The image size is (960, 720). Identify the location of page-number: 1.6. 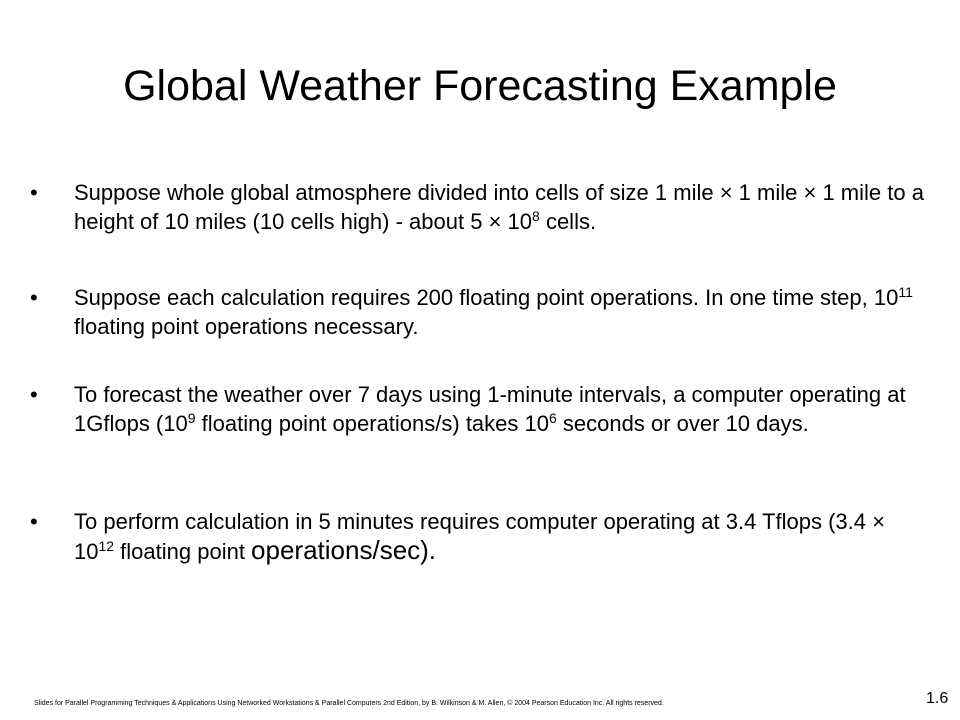
(937, 698).